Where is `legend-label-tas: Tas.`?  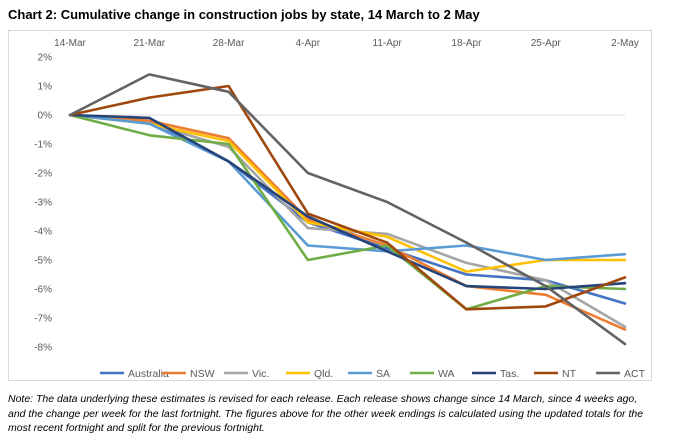
legend-label-tas: Tas. is located at coordinates (509, 374).